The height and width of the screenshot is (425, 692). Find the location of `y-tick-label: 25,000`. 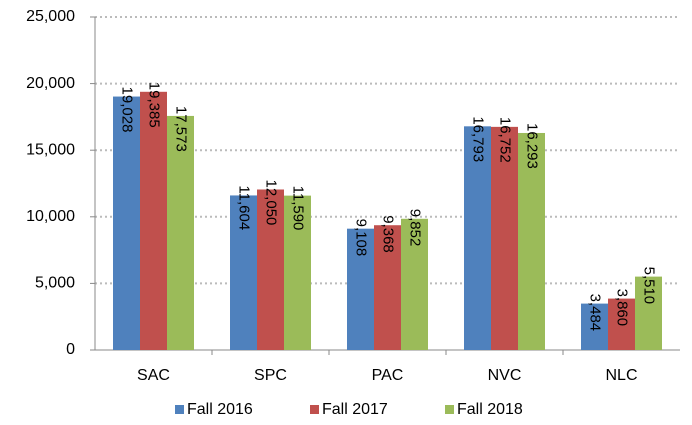

y-tick-label: 25,000 is located at coordinates (50, 16).